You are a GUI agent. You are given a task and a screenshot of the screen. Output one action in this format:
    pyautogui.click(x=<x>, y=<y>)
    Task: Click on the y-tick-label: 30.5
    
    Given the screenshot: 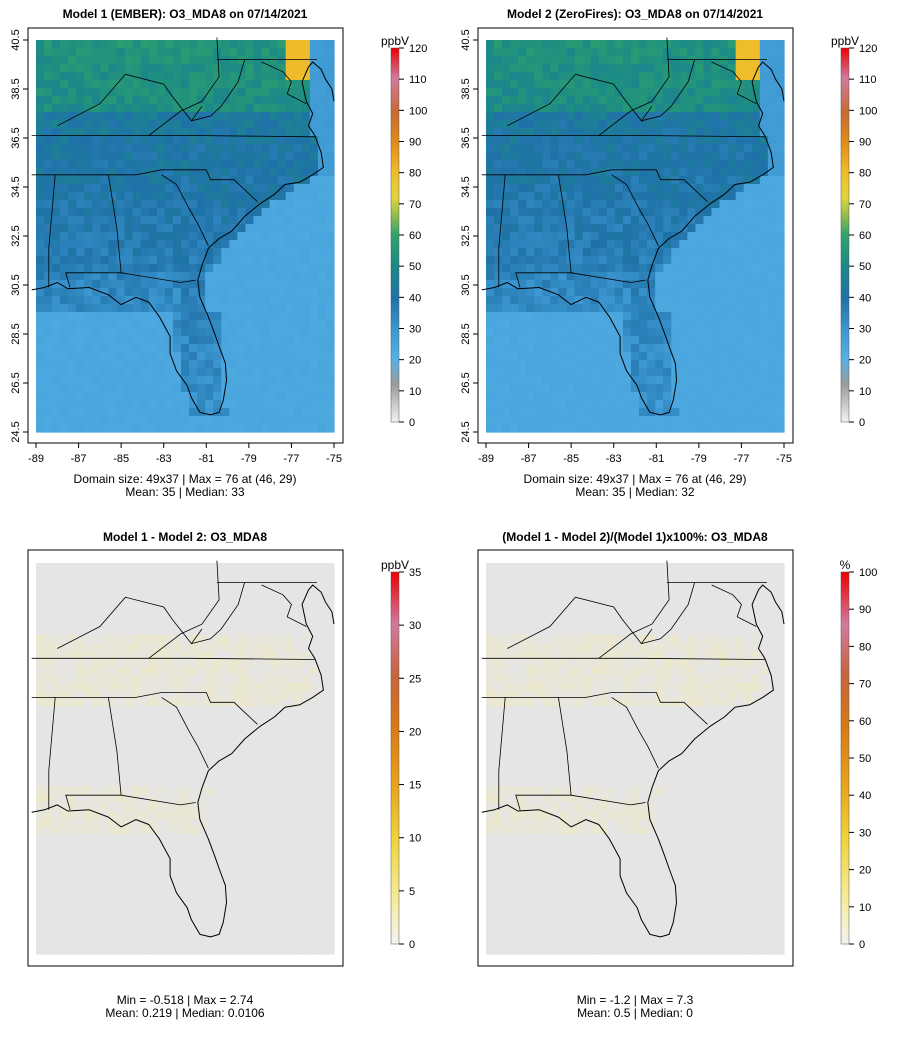 What is the action you would take?
    pyautogui.click(x=466, y=284)
    